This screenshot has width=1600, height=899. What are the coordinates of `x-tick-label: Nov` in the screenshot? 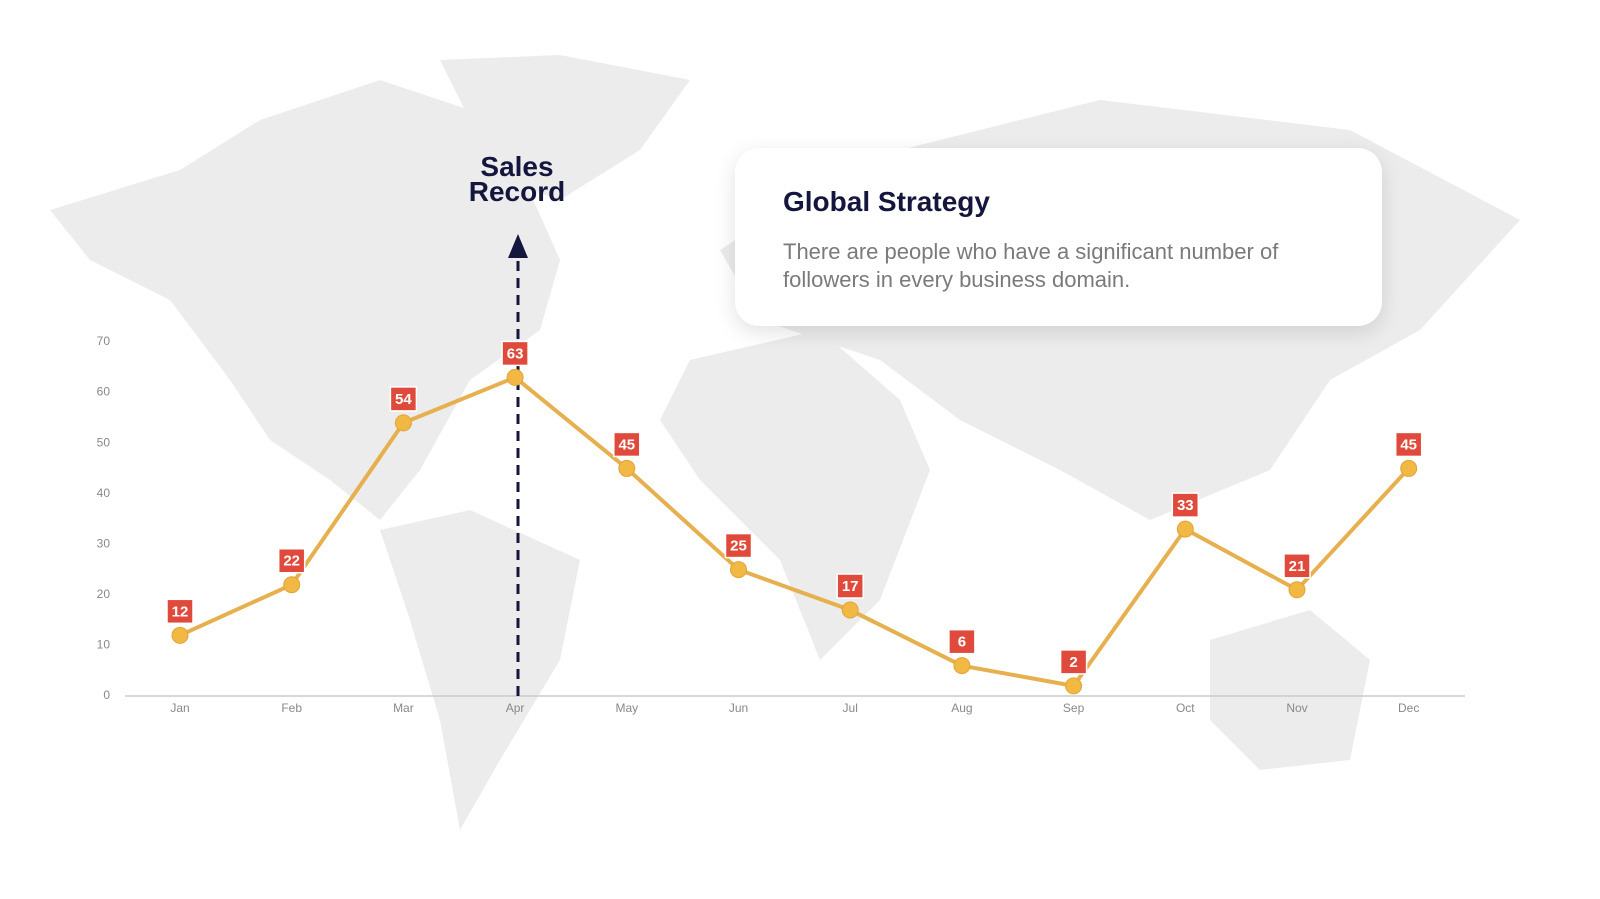 It's located at (1296, 708).